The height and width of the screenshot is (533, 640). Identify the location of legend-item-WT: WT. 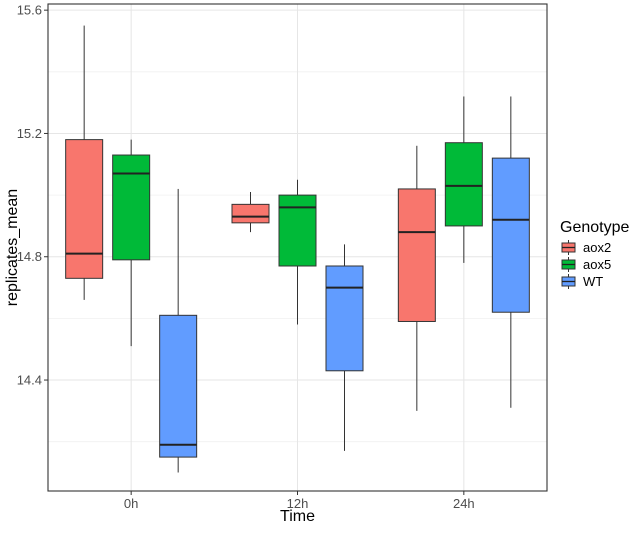
(581, 281).